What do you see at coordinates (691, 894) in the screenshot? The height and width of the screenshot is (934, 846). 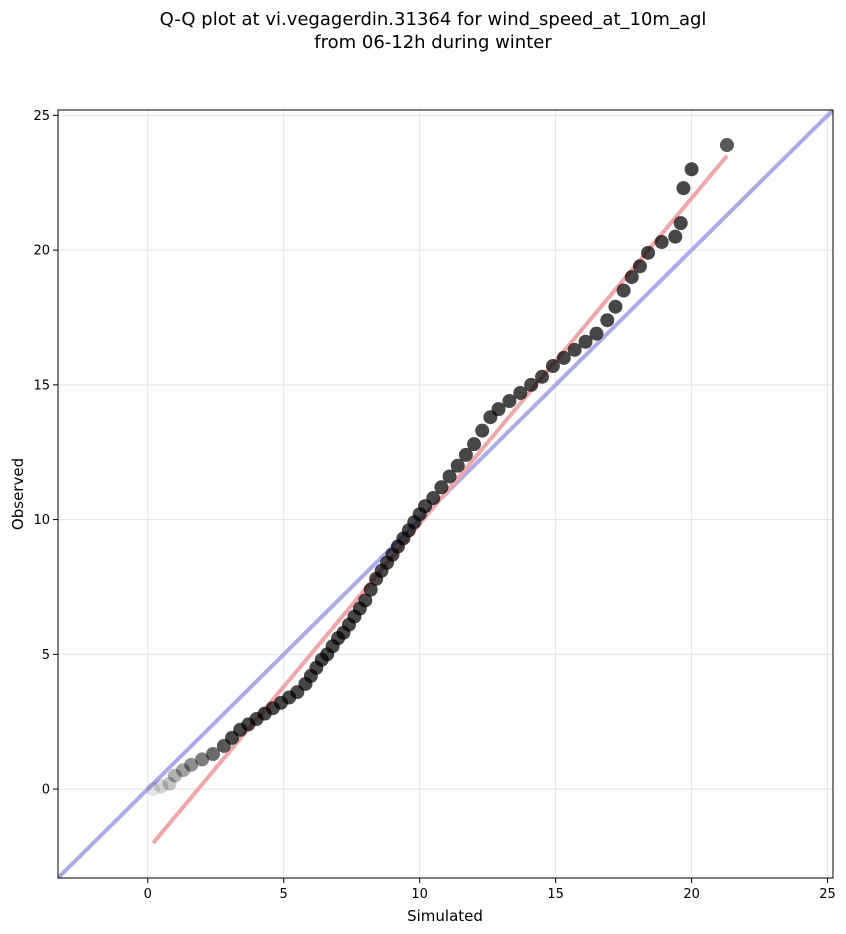 I see `x-tick-label: 20` at bounding box center [691, 894].